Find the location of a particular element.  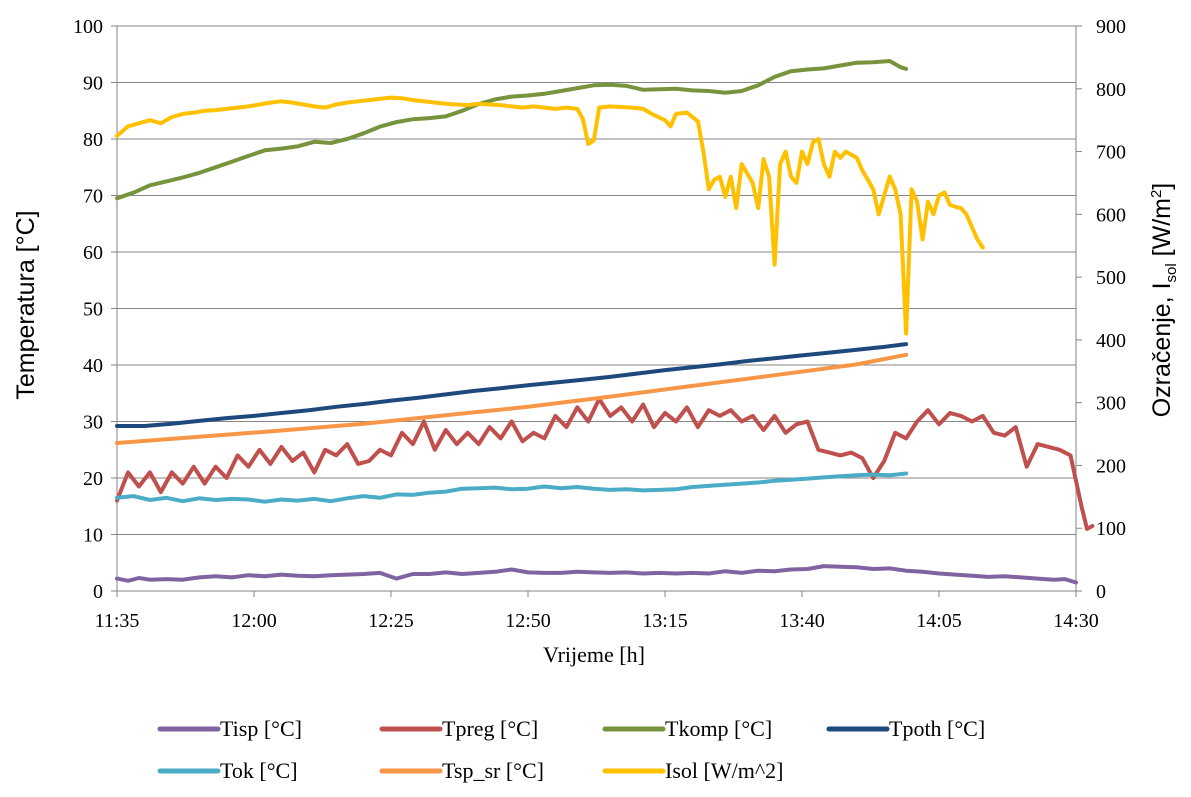

right-tick-label: 900 is located at coordinates (1111, 27).